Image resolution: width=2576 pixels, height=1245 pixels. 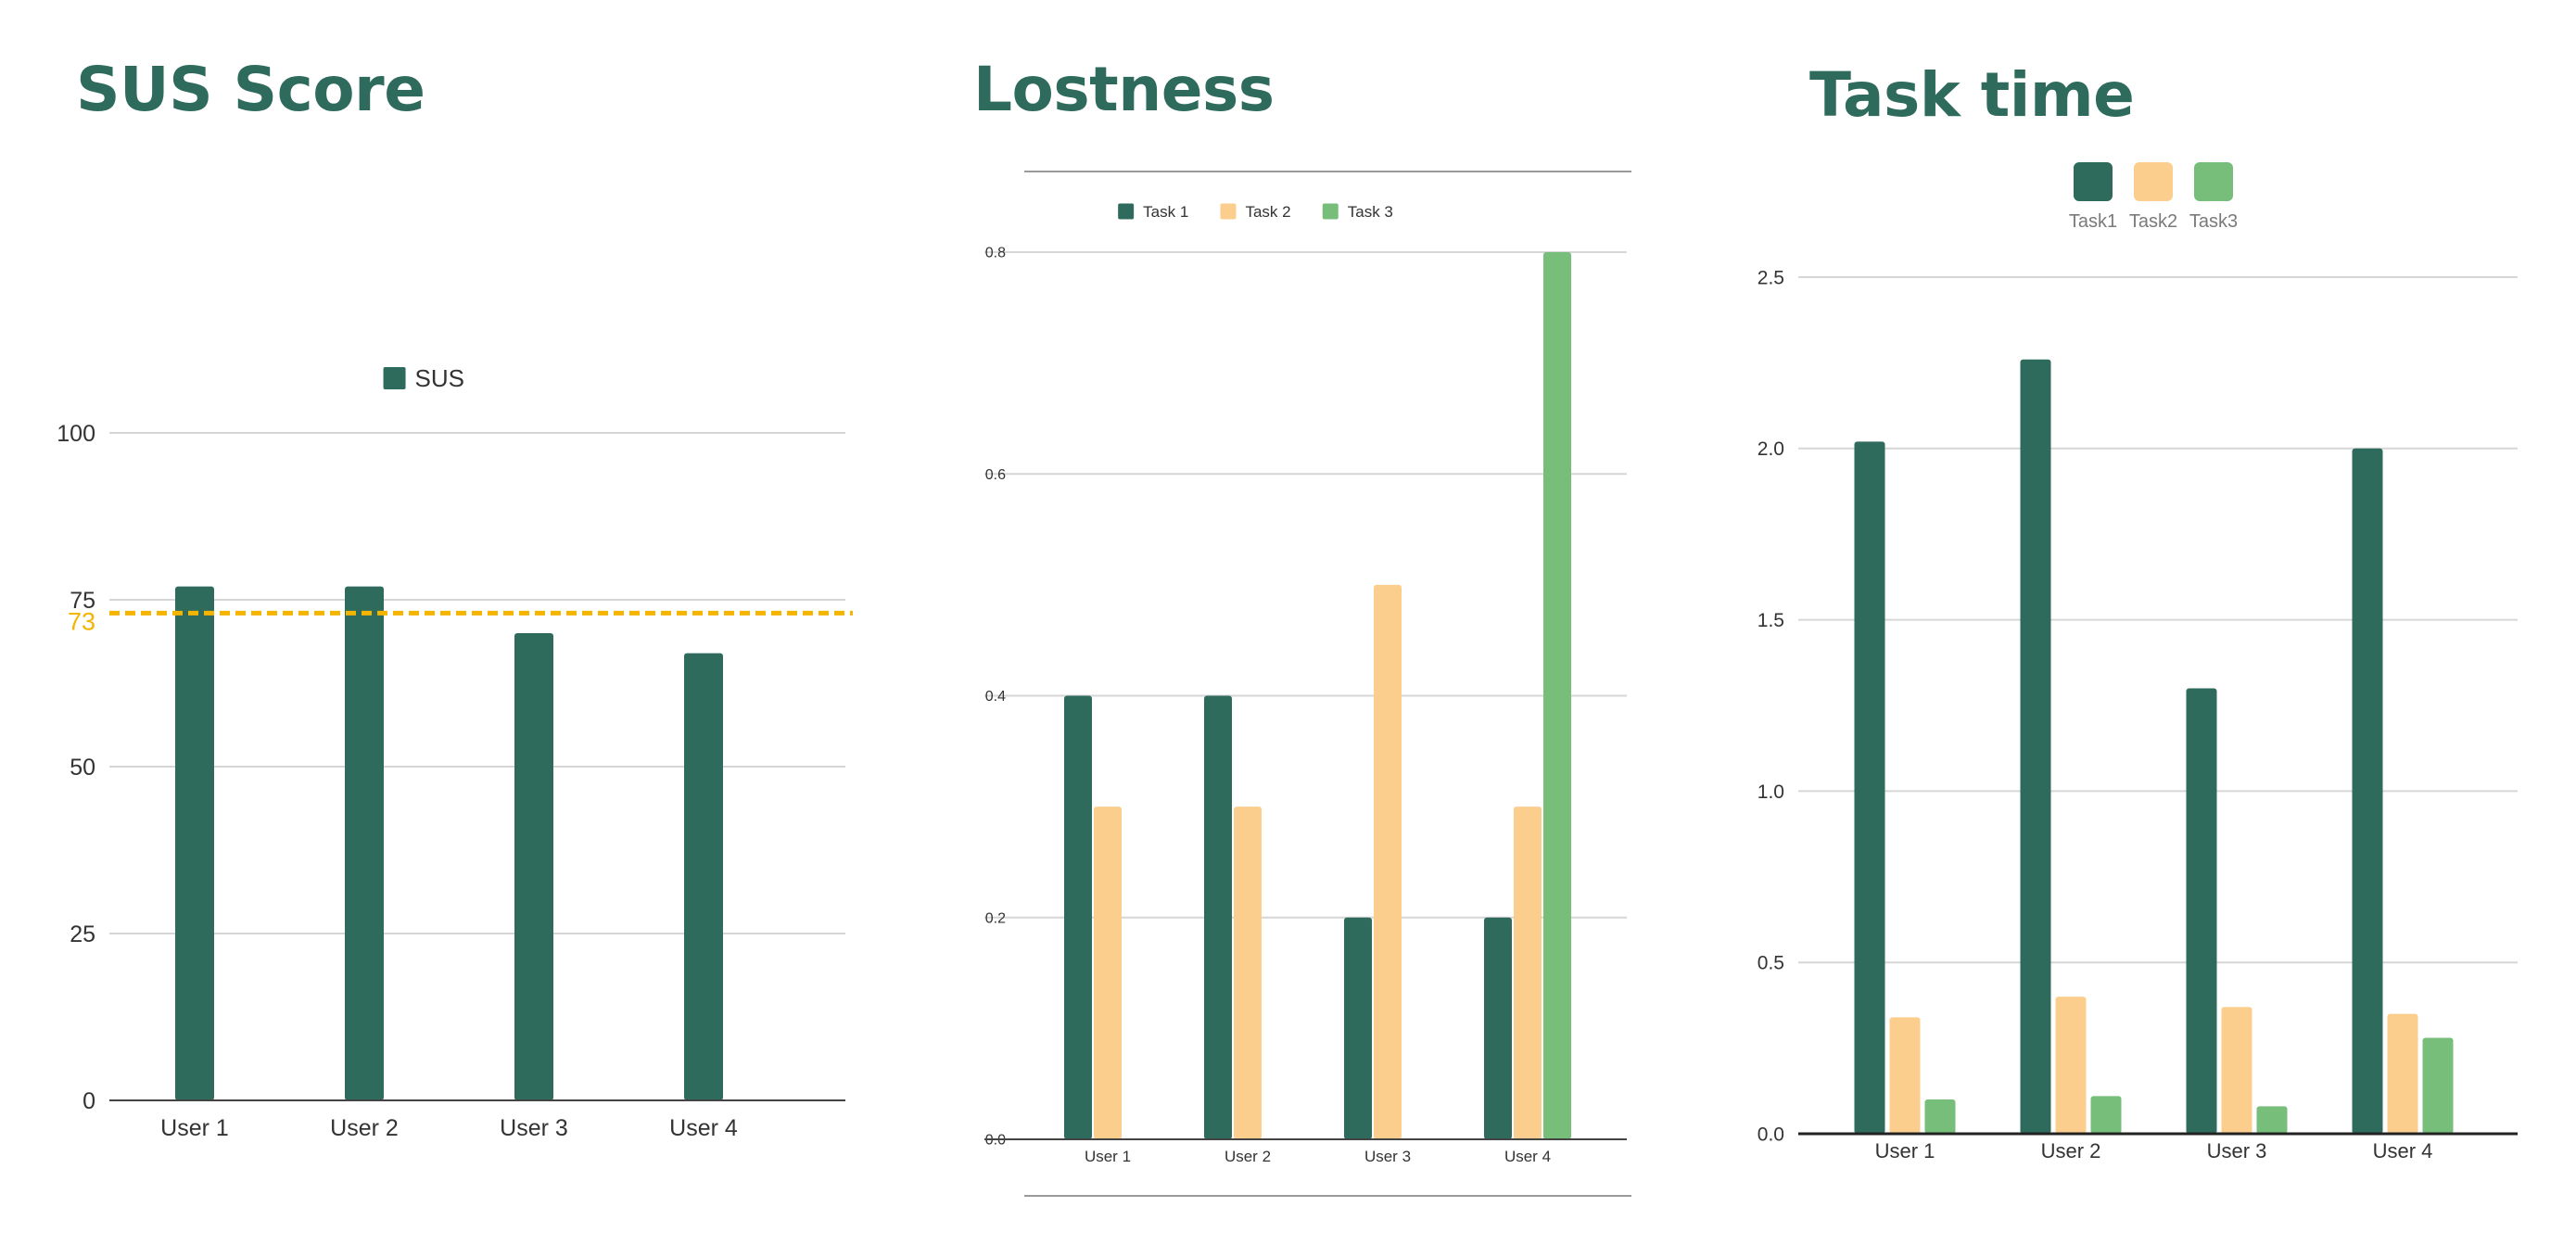 I want to click on task-time-chart-title: Task time, so click(x=1972, y=90).